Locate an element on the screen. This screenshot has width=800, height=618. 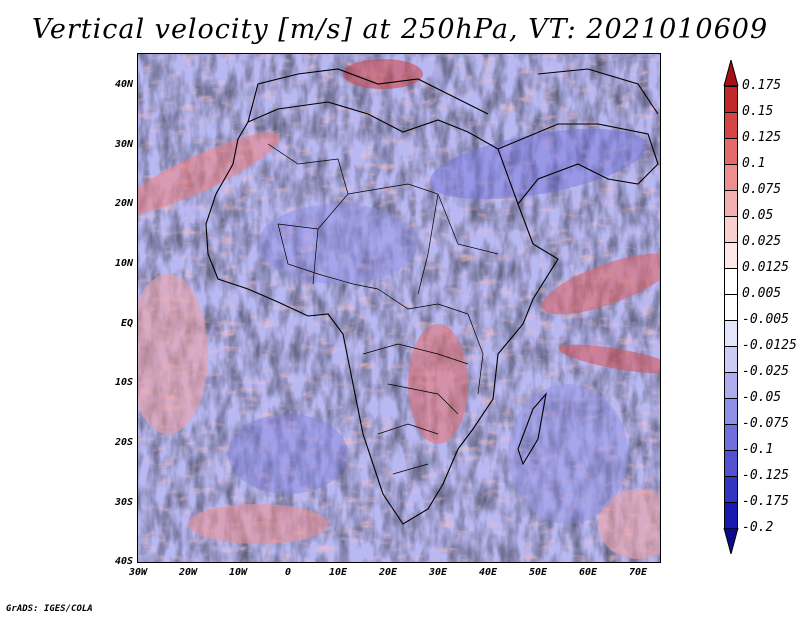
lon-label: 60E is located at coordinates (588, 572).